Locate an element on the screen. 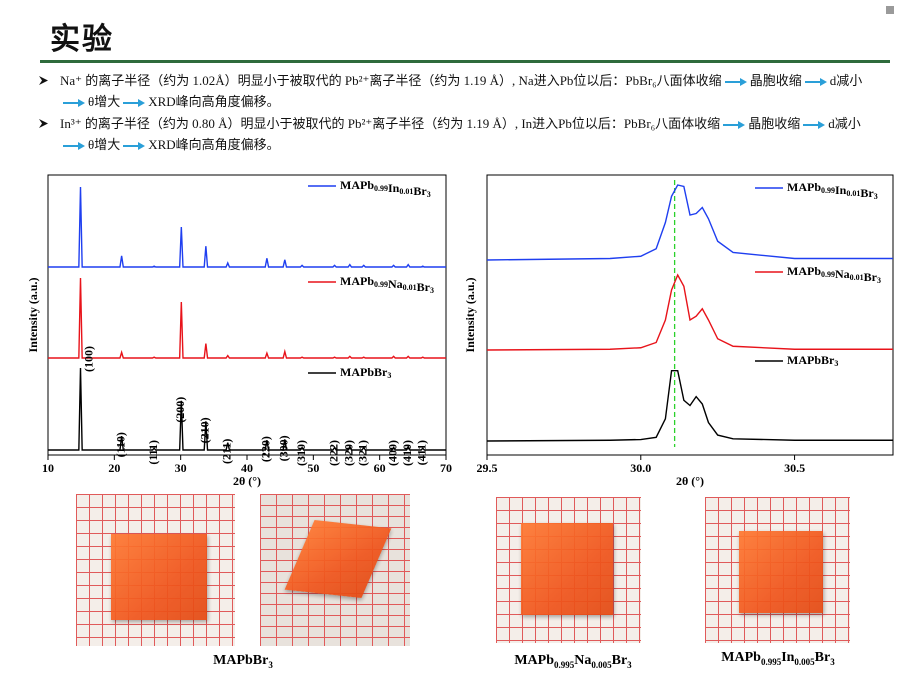  x-tick-label: 29.5 is located at coordinates (487, 468).